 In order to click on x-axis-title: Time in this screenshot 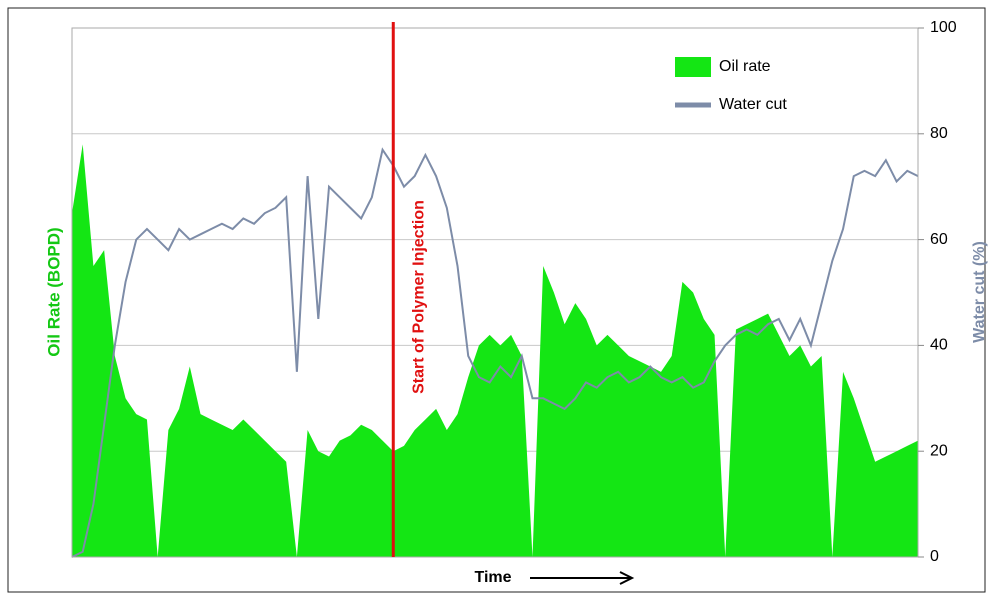, I will do `click(492, 577)`.